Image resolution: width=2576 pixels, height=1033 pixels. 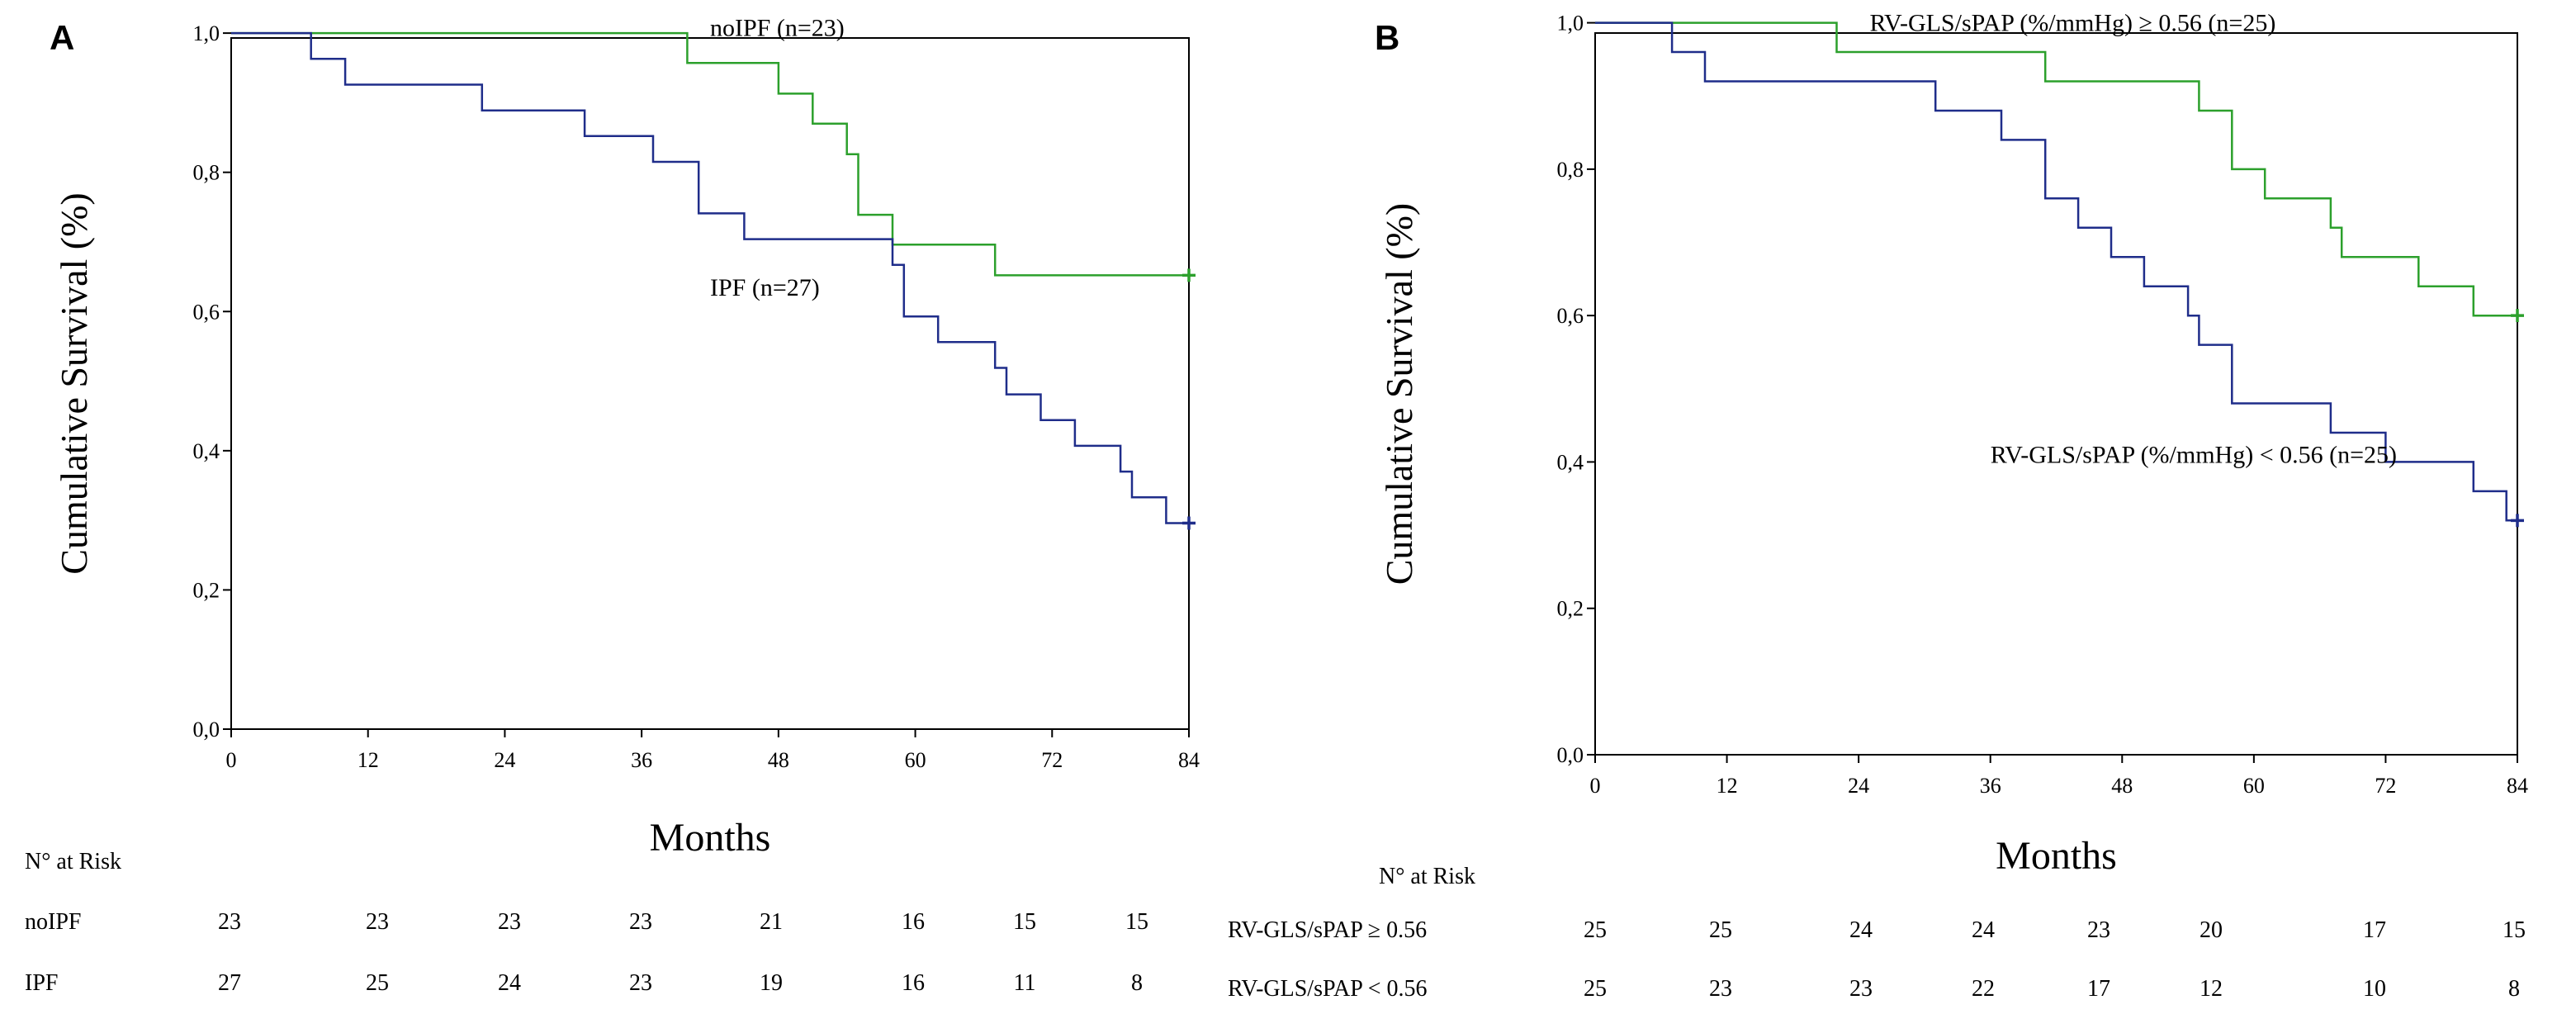 I want to click on series-label: RV-GLS/sPAP (%/mmHg) ≥ 0.56 (n=25), so click(x=2072, y=23).